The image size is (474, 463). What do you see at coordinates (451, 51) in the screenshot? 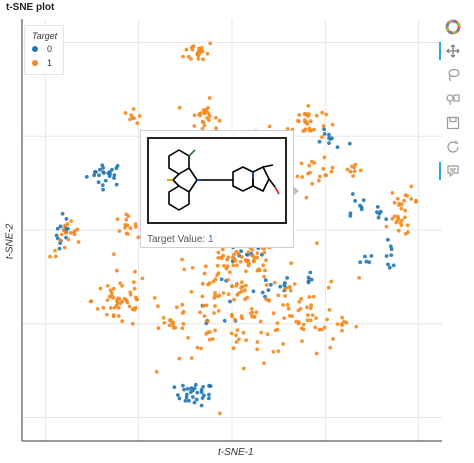
I see `pan-icon` at bounding box center [451, 51].